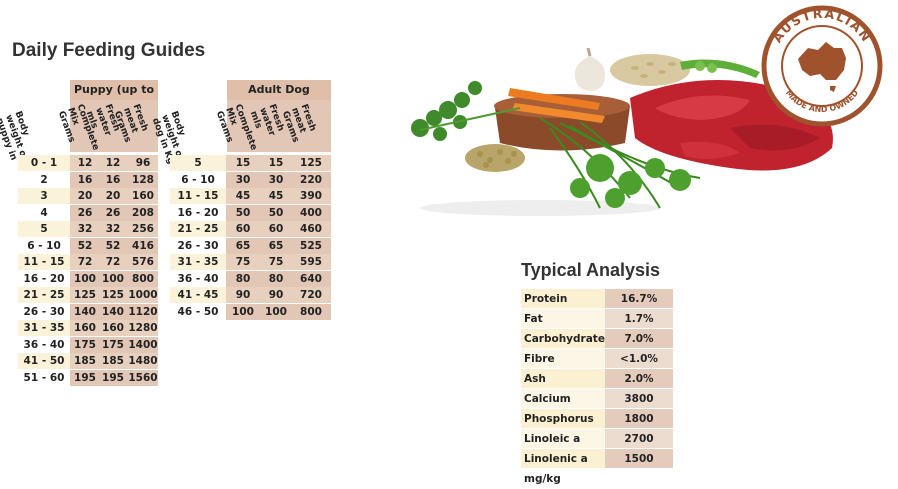  What do you see at coordinates (563, 427) in the screenshot?
I see `analysis-nutrient: Phosphorus mg/kg` at bounding box center [563, 427].